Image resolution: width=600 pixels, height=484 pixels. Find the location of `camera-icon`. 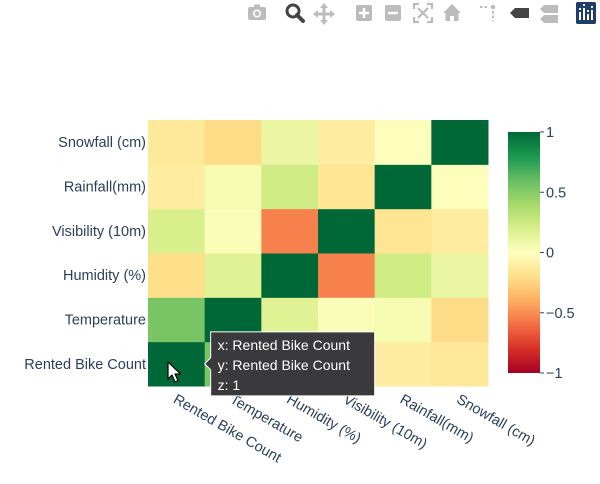

camera-icon is located at coordinates (257, 14).